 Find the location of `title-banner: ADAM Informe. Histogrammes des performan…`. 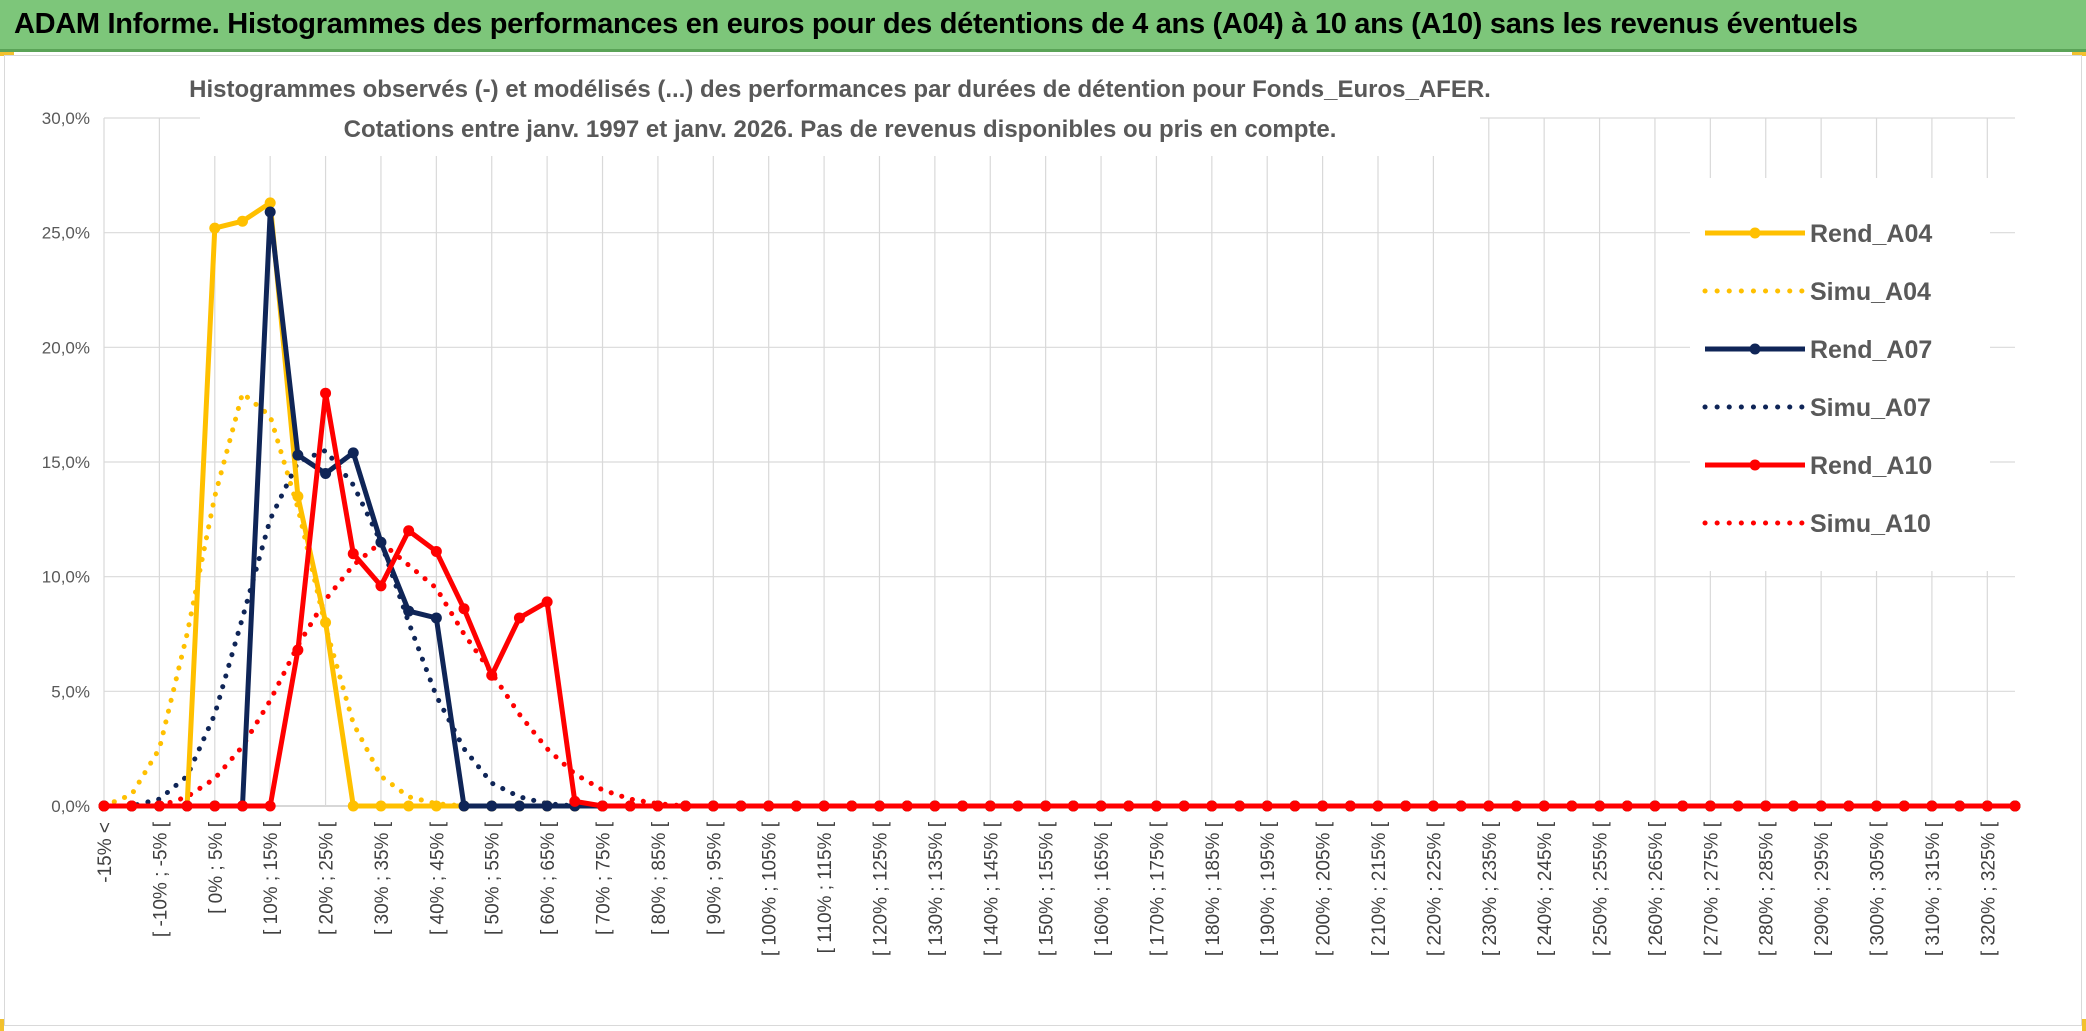

title-banner: ADAM Informe. Histogrammes des performan… is located at coordinates (1043, 26).